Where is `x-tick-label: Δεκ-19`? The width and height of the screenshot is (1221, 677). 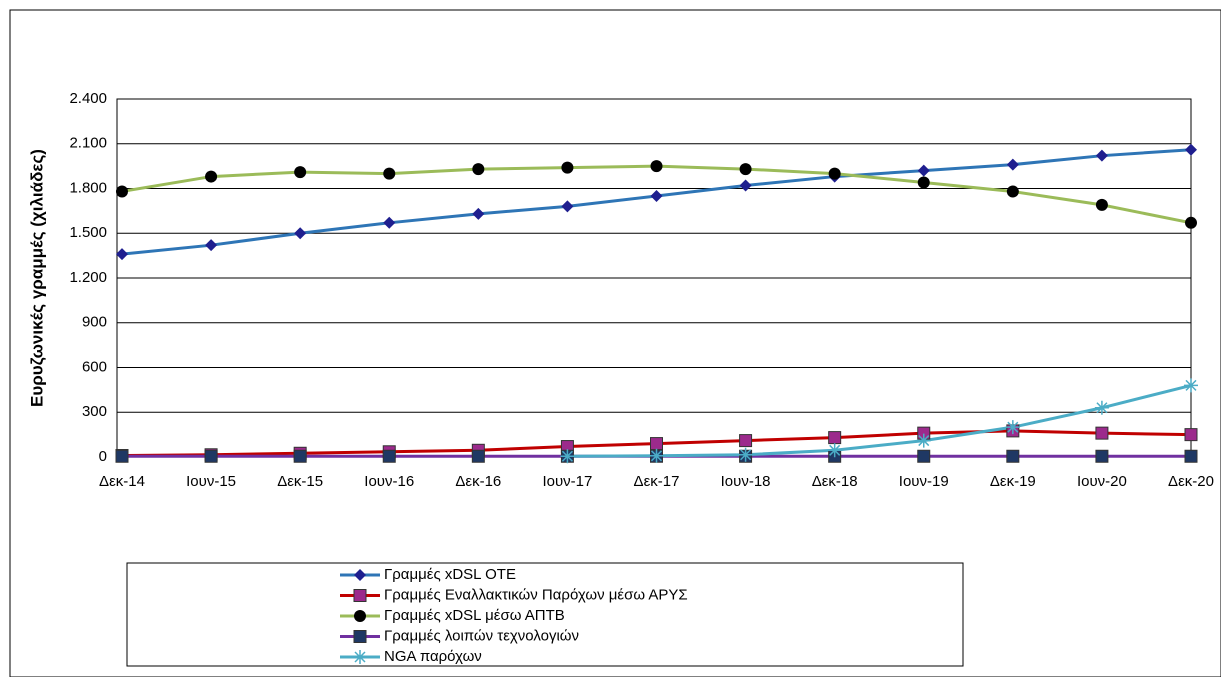 x-tick-label: Δεκ-19 is located at coordinates (1013, 481).